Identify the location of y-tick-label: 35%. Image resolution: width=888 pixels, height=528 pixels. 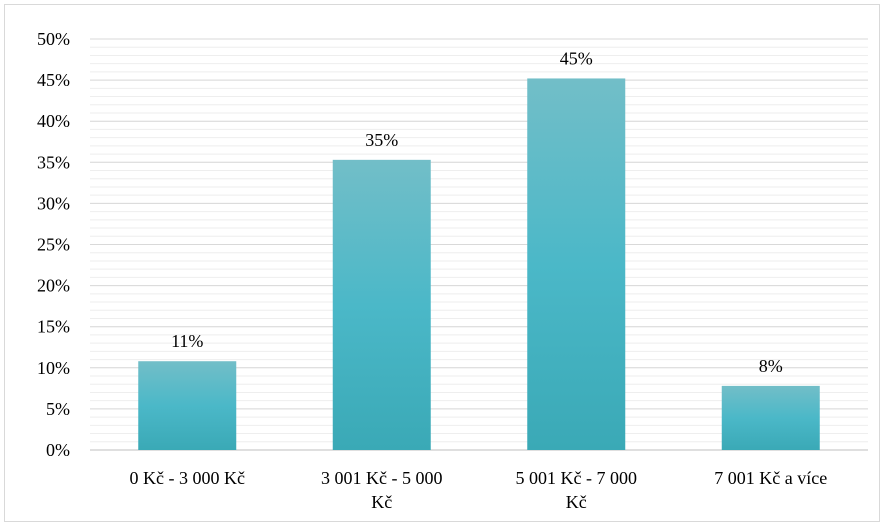
(53, 162).